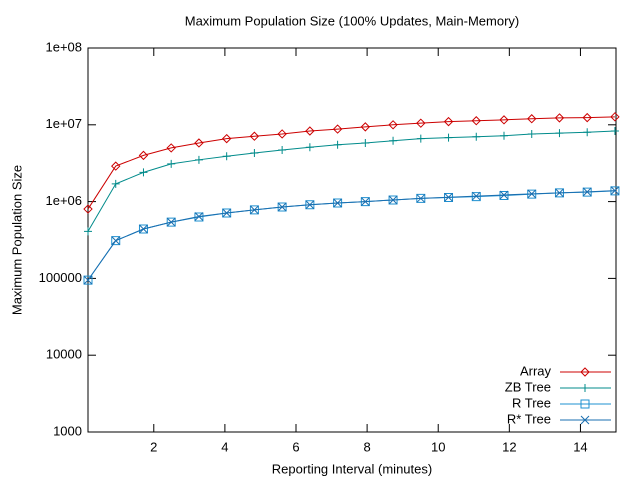 The image size is (640, 480). I want to click on x-tick-label: 12, so click(509, 446).